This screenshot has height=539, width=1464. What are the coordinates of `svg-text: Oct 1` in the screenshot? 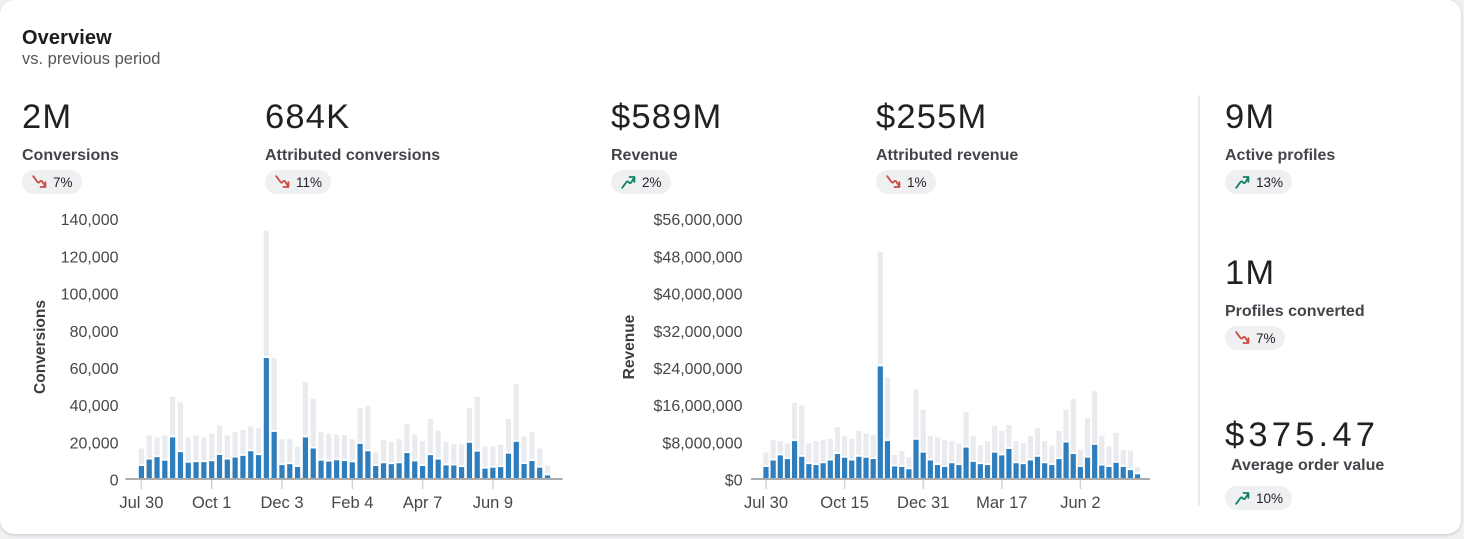 It's located at (211, 503).